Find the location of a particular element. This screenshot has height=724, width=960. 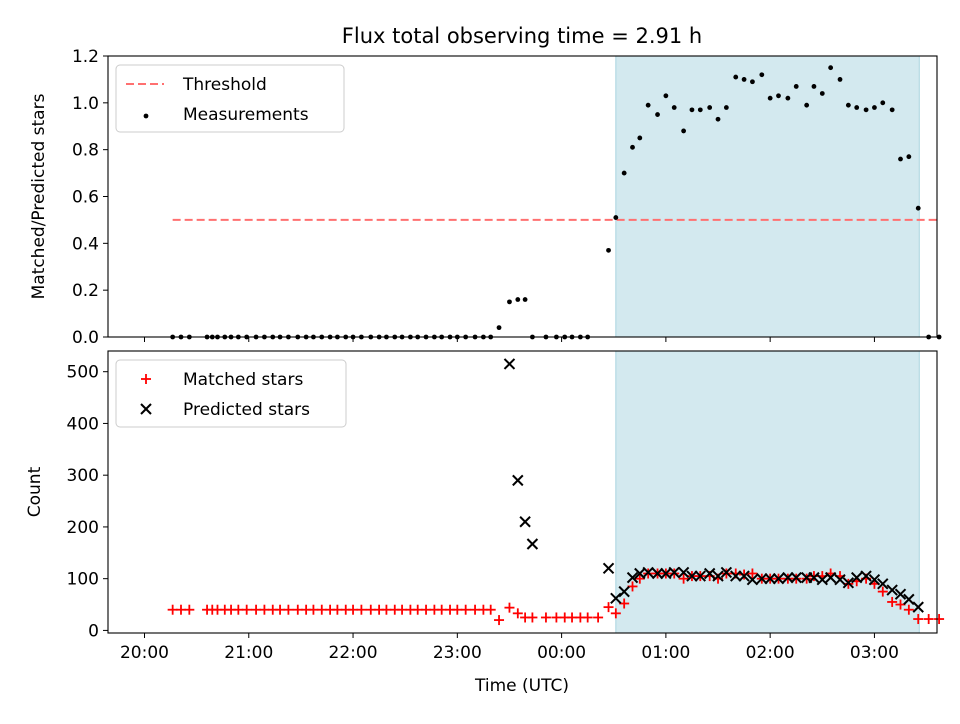

x-tick-label: 22:00 is located at coordinates (353, 653).